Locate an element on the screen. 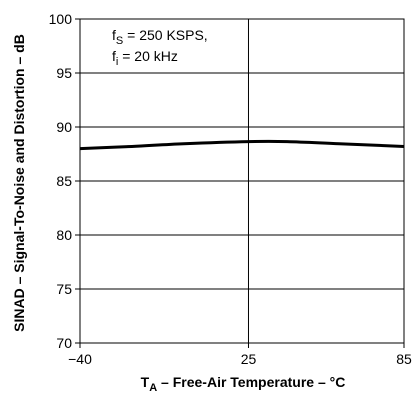 This screenshot has width=412, height=395. series-layer is located at coordinates (242, 145).